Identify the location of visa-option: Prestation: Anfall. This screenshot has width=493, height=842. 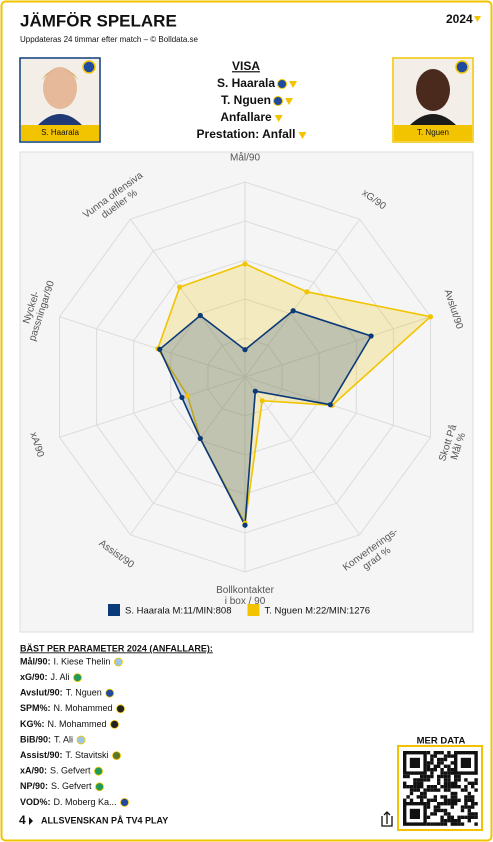
(246, 134).